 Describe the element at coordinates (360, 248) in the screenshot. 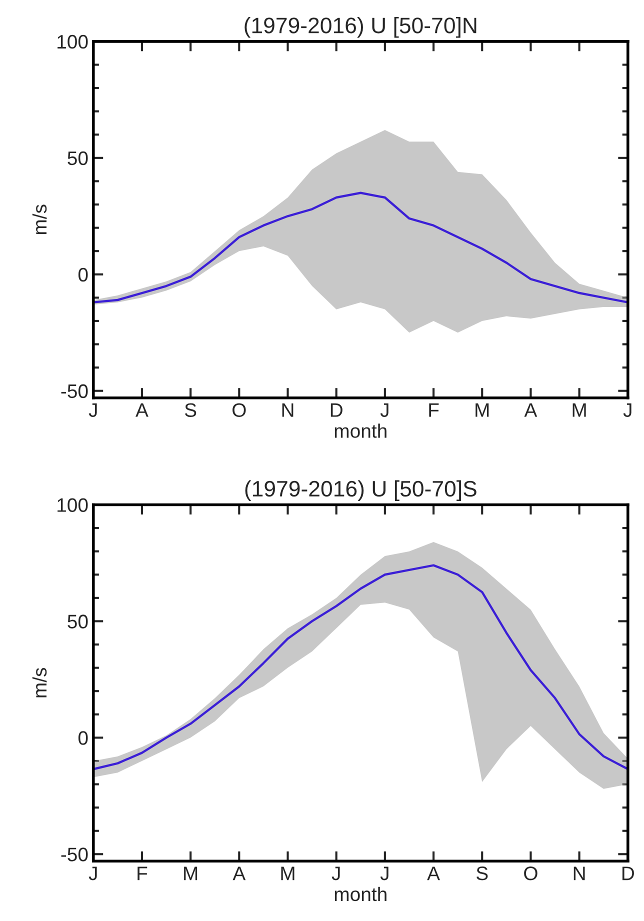

I see `line-series` at that location.